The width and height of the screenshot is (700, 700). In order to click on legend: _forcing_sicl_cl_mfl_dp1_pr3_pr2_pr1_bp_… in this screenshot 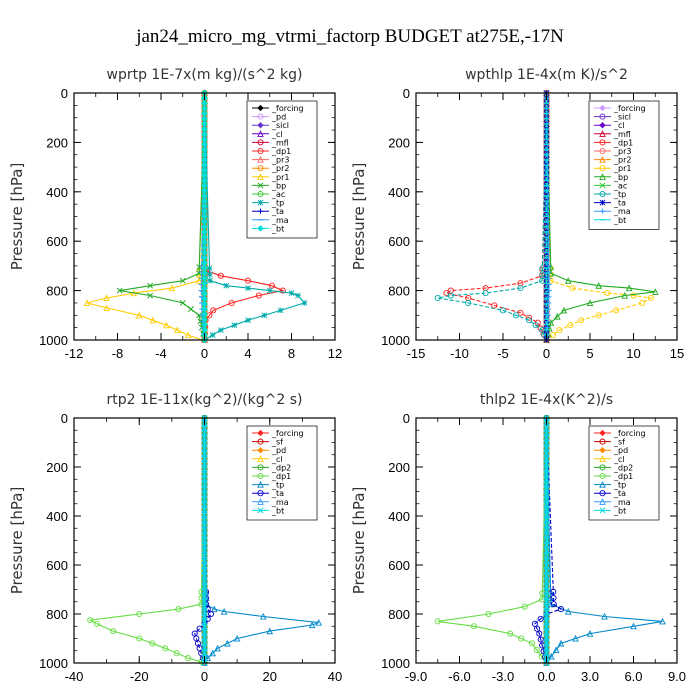, I will do `click(624, 165)`.